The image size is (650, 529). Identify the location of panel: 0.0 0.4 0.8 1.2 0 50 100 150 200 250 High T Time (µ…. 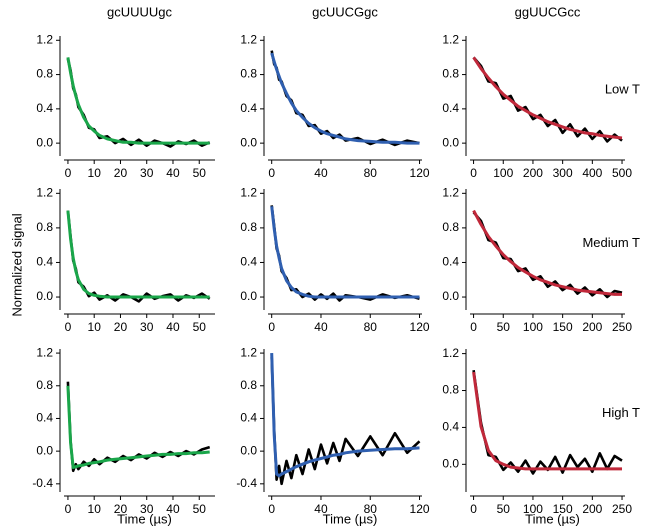
(541, 436).